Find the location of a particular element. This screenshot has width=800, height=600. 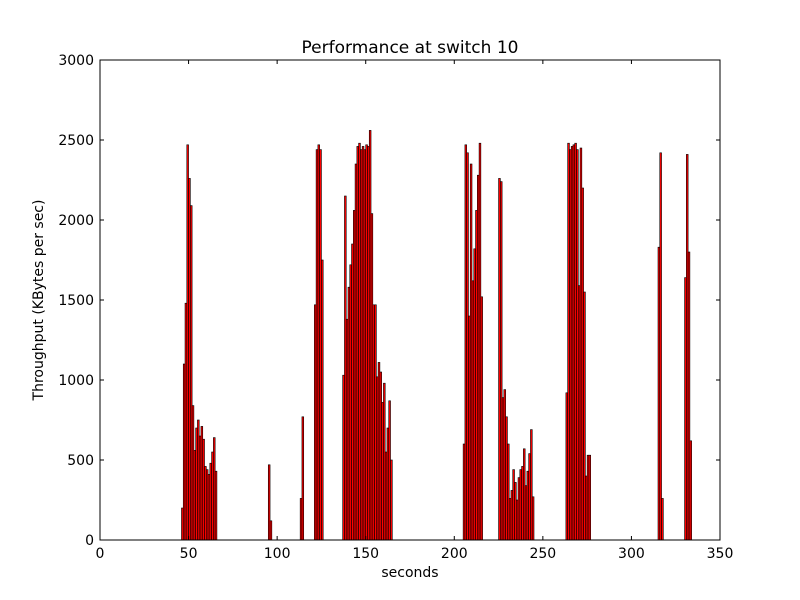

y-axis-label: Throughput (KBytes per sec) is located at coordinates (39, 301).